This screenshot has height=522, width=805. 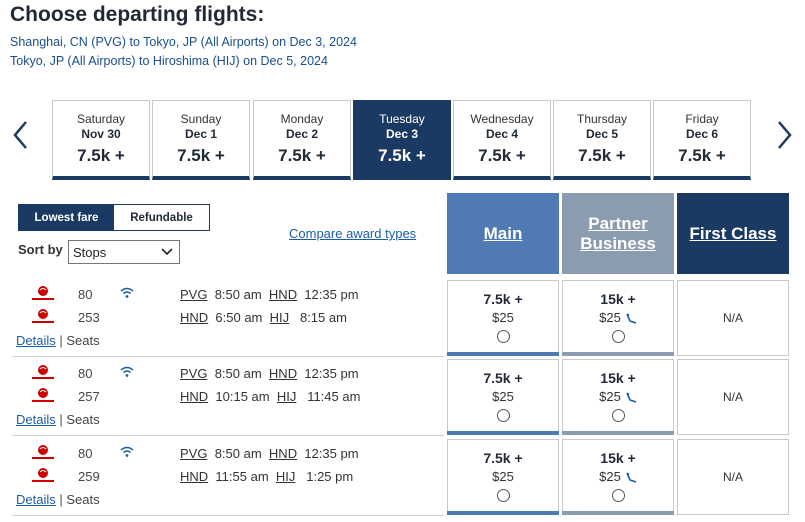 I want to click on date-card-dec-1: Sunday Dec 1 7.5k +, so click(x=201, y=140).